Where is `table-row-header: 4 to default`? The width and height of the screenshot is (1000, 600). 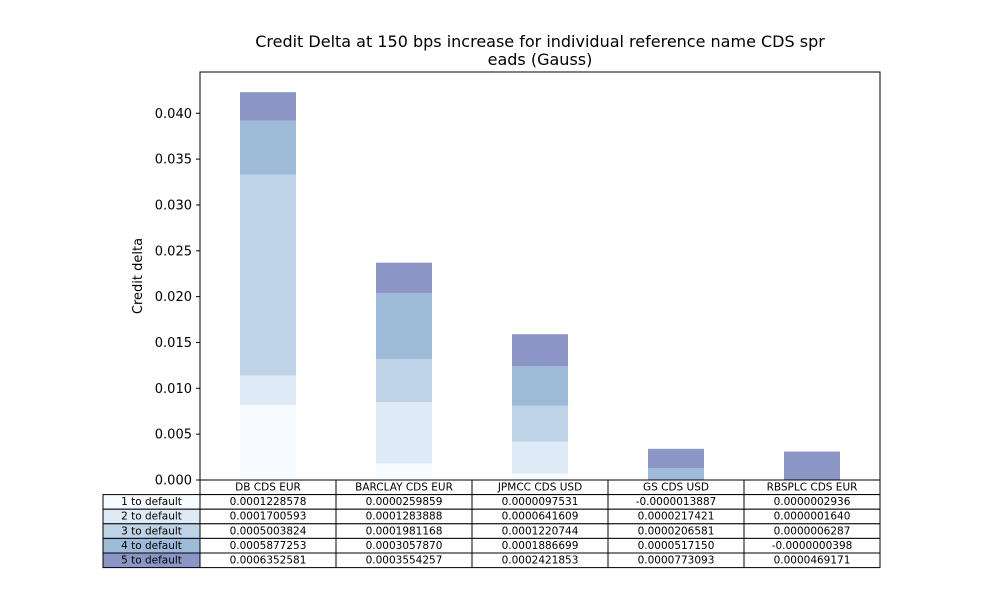 table-row-header: 4 to default is located at coordinates (151, 546).